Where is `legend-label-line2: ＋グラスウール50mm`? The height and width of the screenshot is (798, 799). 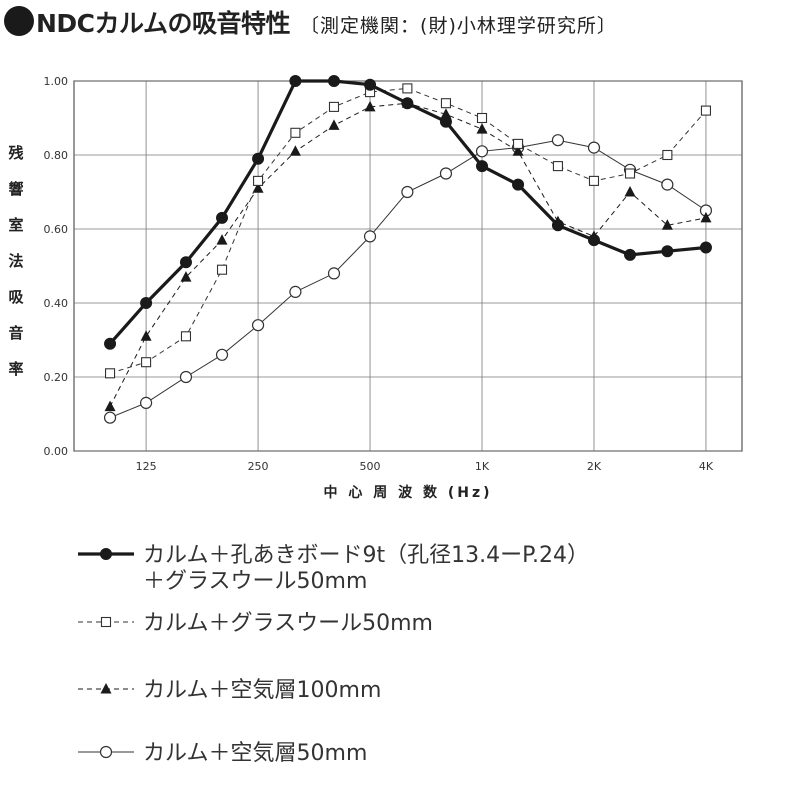
legend-label-line2: ＋グラスウール50mm is located at coordinates (255, 581).